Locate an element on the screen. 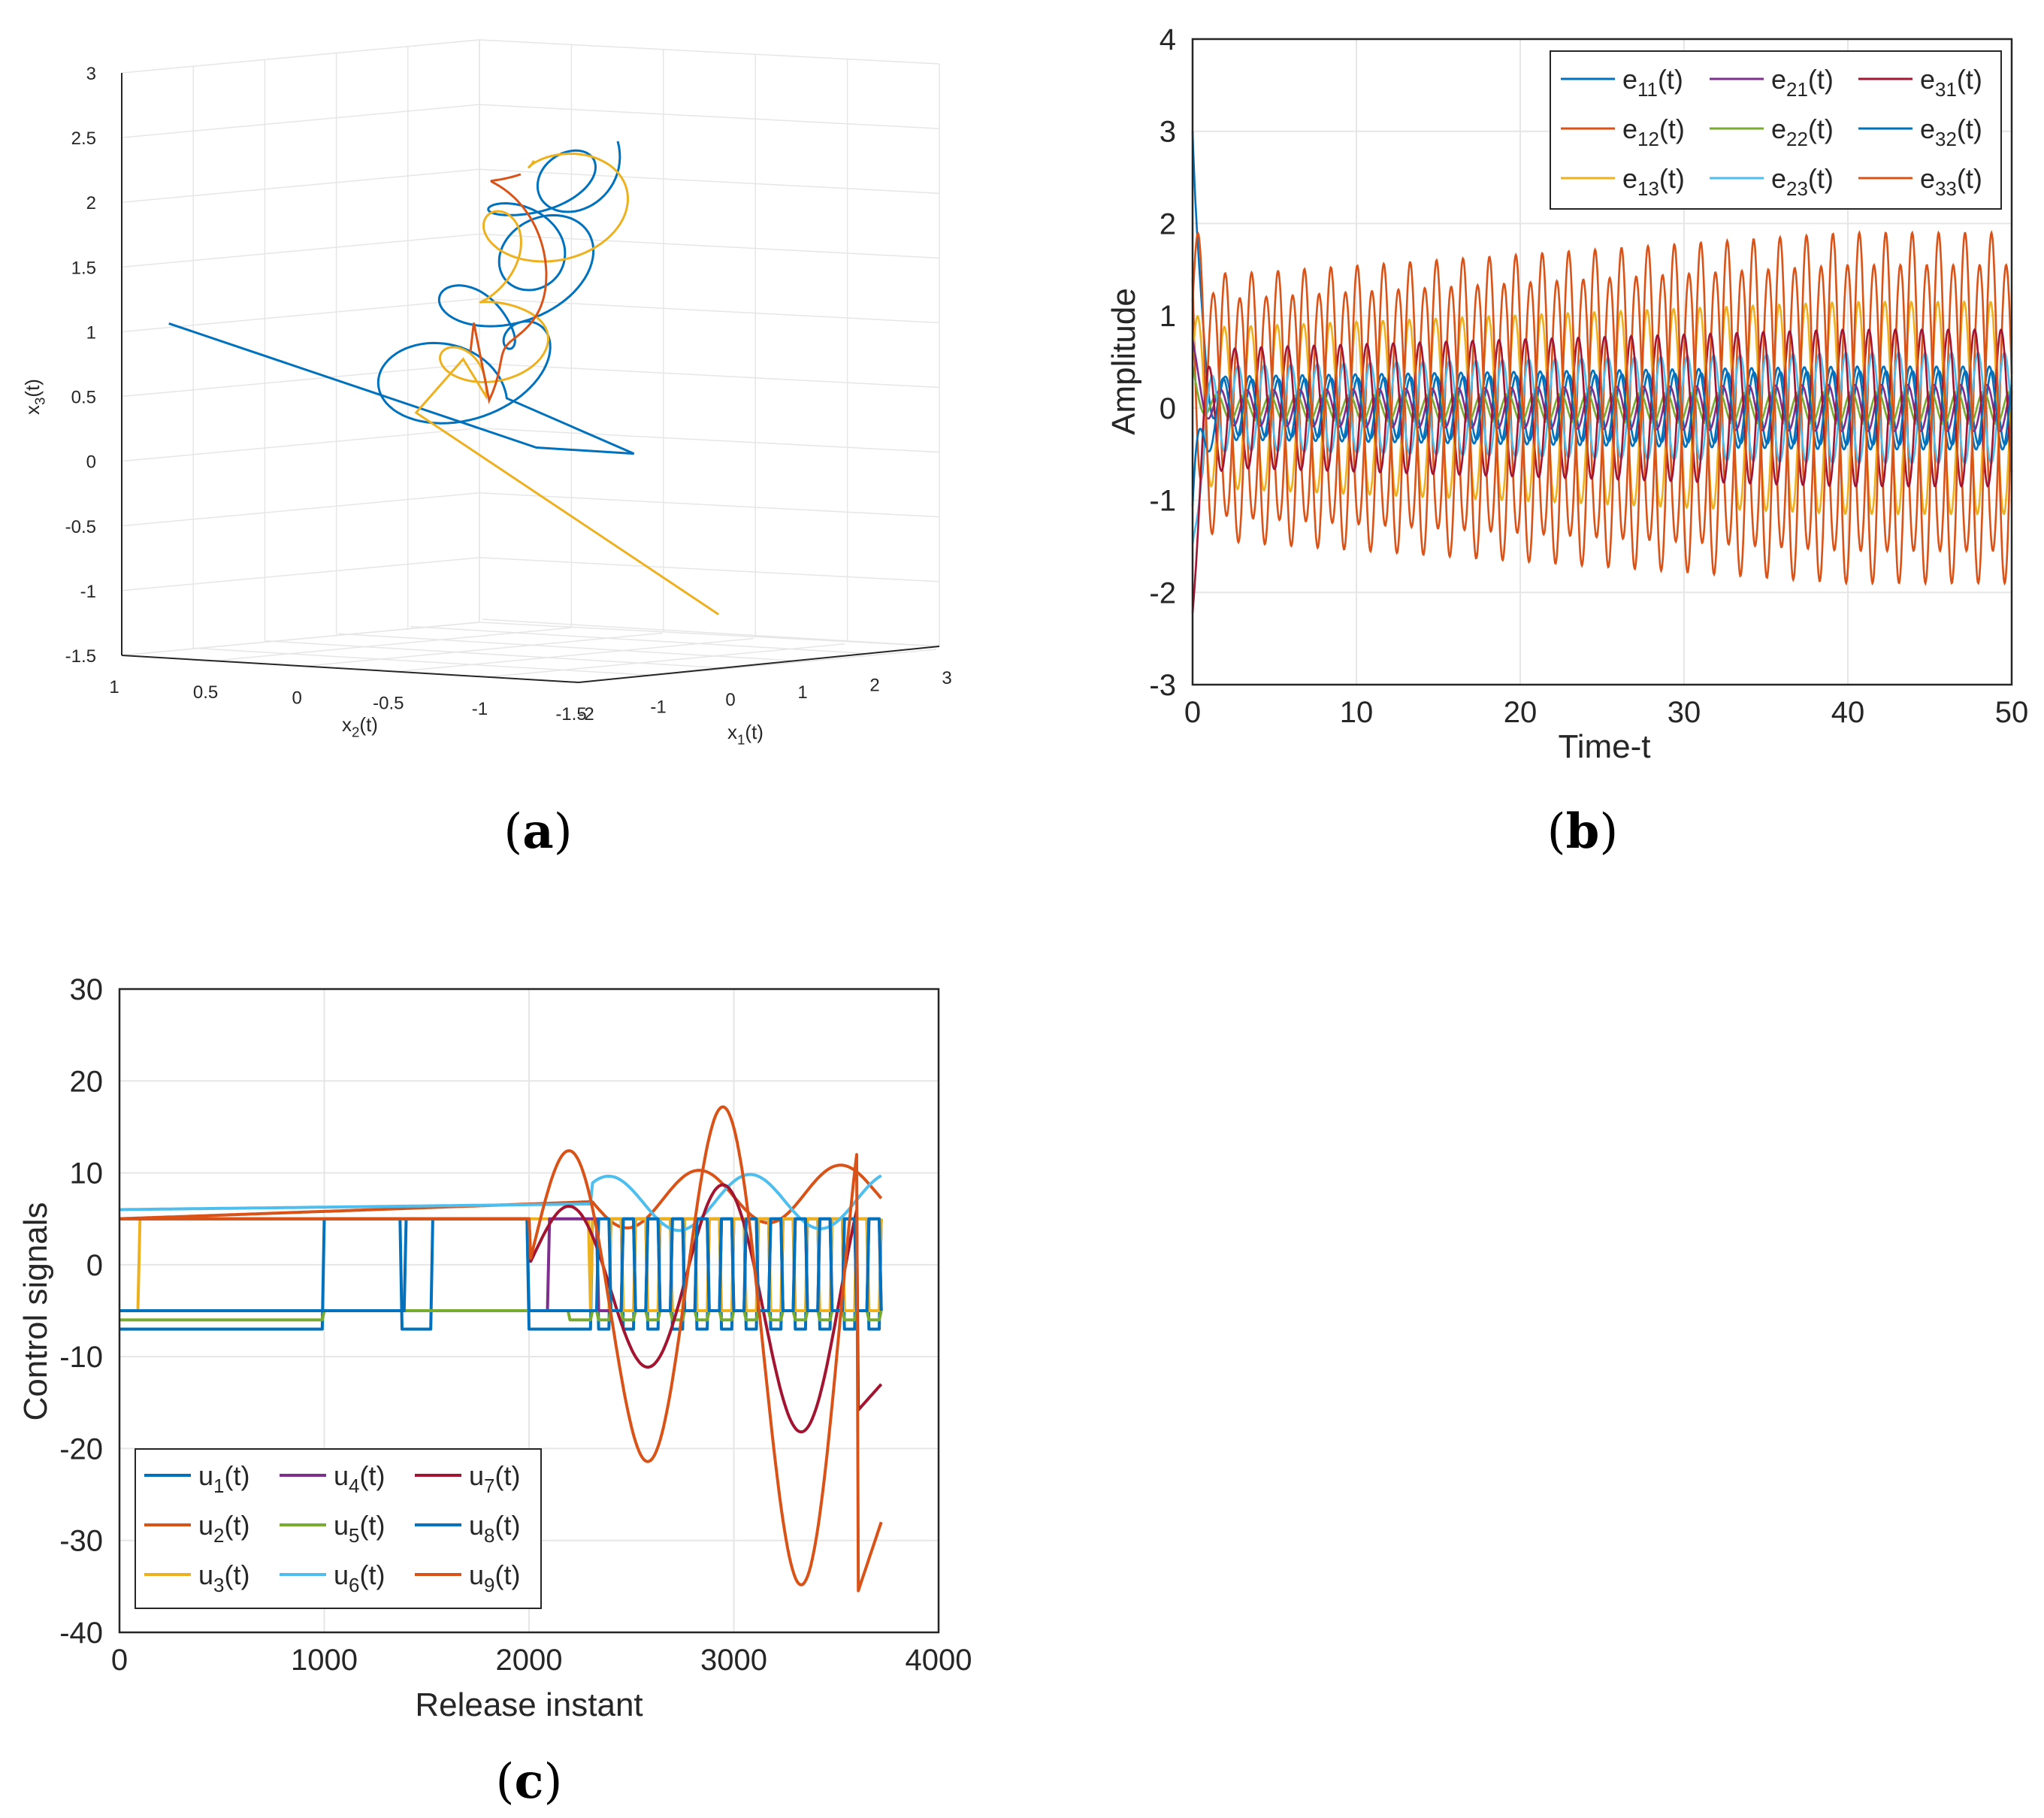  b-ytick-3: 0 is located at coordinates (1168, 408).